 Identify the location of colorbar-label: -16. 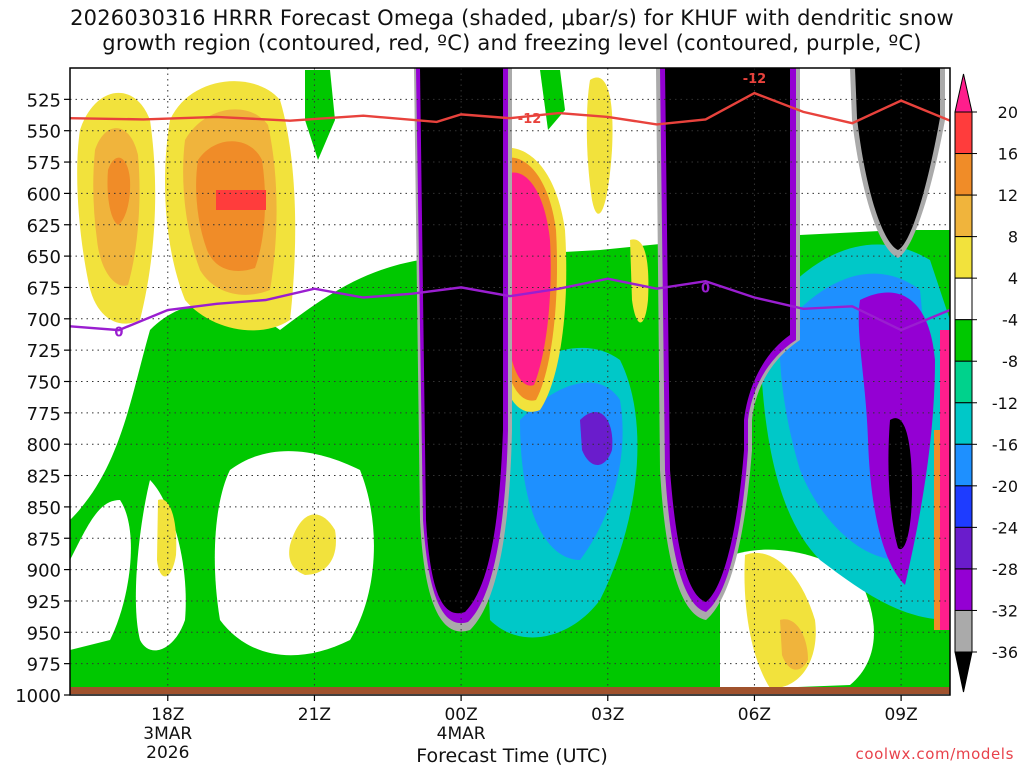
(1005, 444).